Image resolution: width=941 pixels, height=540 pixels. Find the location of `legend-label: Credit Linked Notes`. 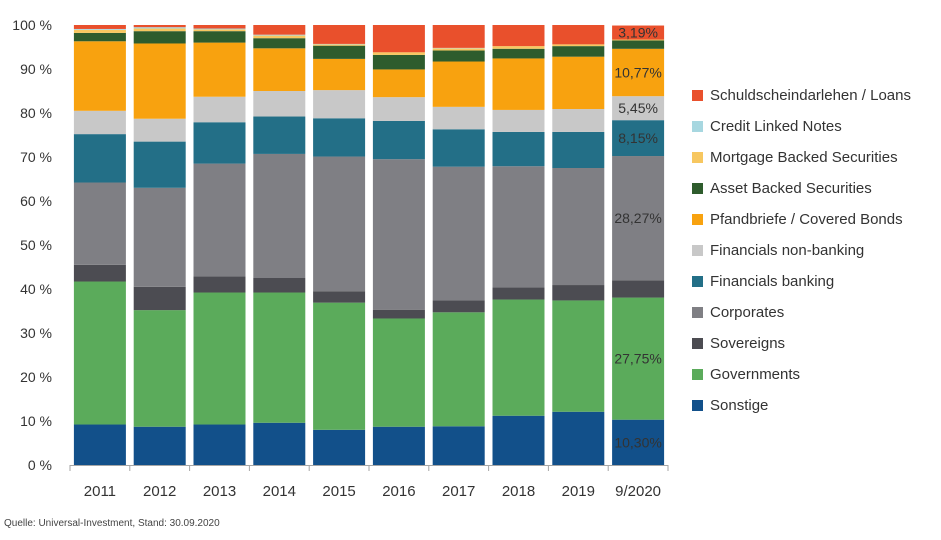

legend-label: Credit Linked Notes is located at coordinates (776, 126).